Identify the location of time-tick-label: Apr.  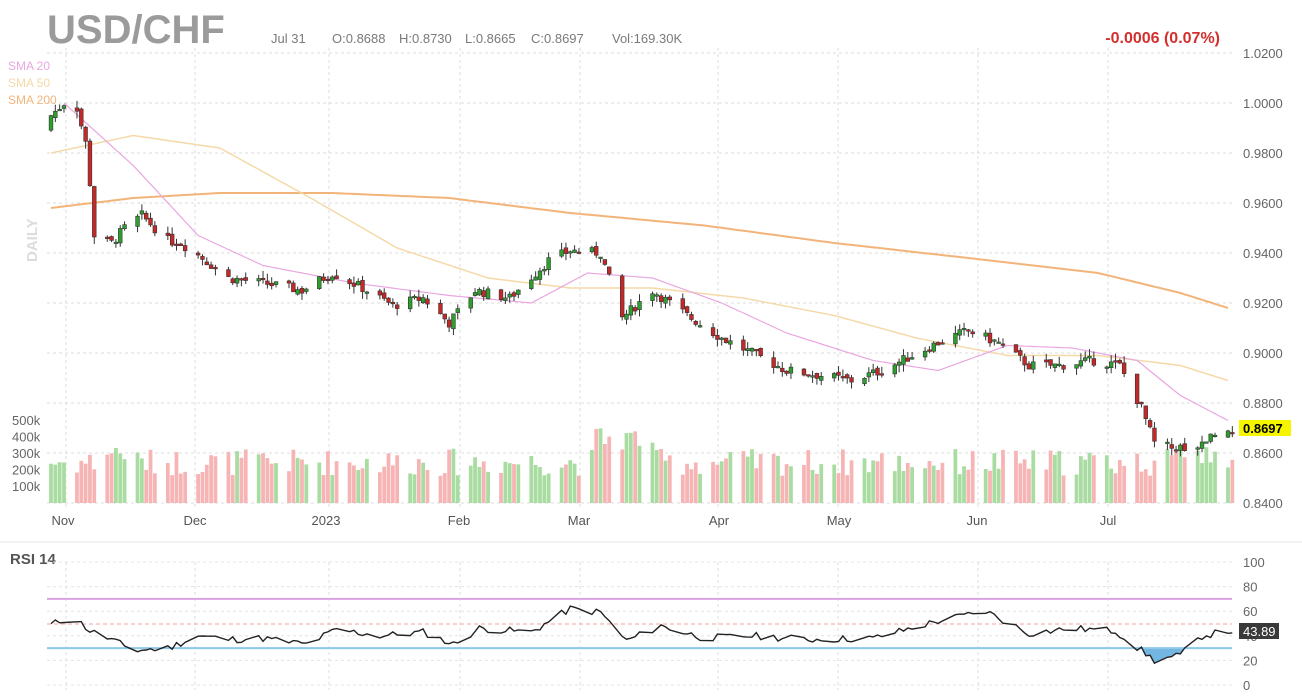
(719, 520).